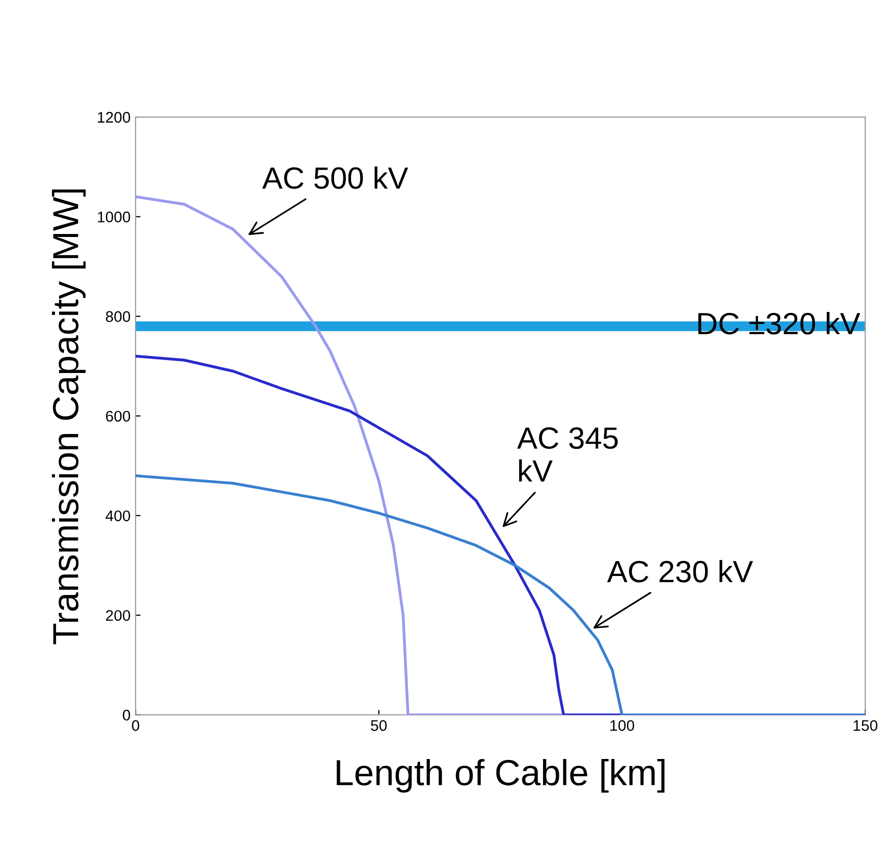 The image size is (892, 842). I want to click on y-tick-label: 1000, so click(114, 217).